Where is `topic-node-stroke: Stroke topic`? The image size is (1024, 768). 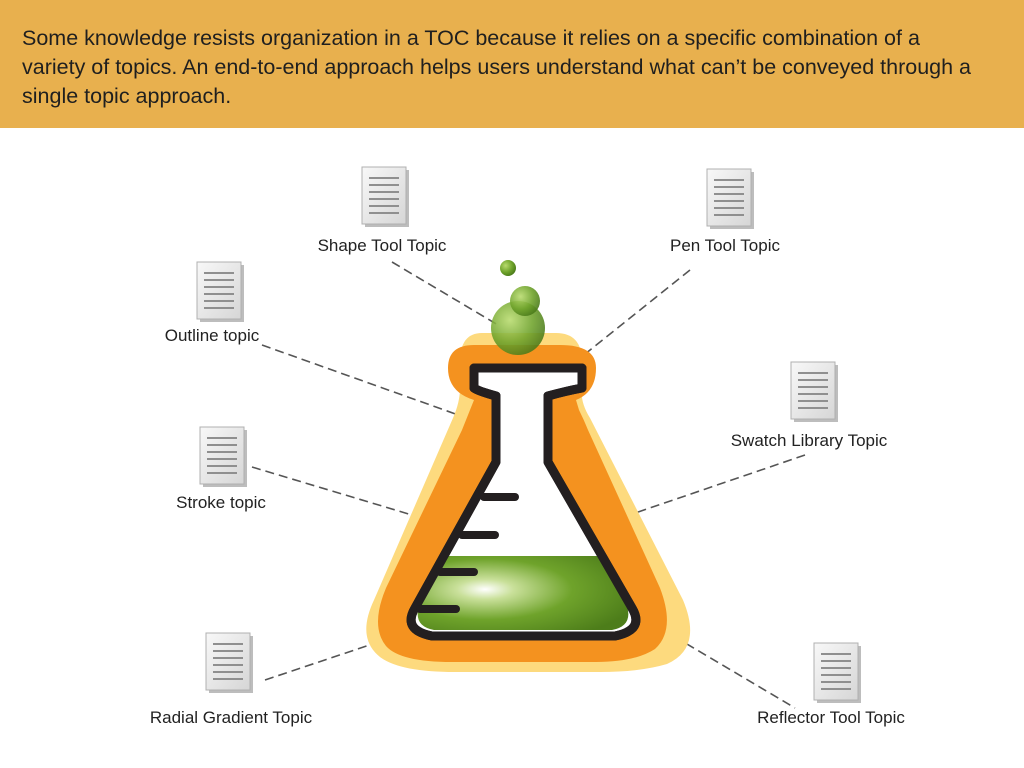
topic-node-stroke: Stroke topic is located at coordinates (221, 469).